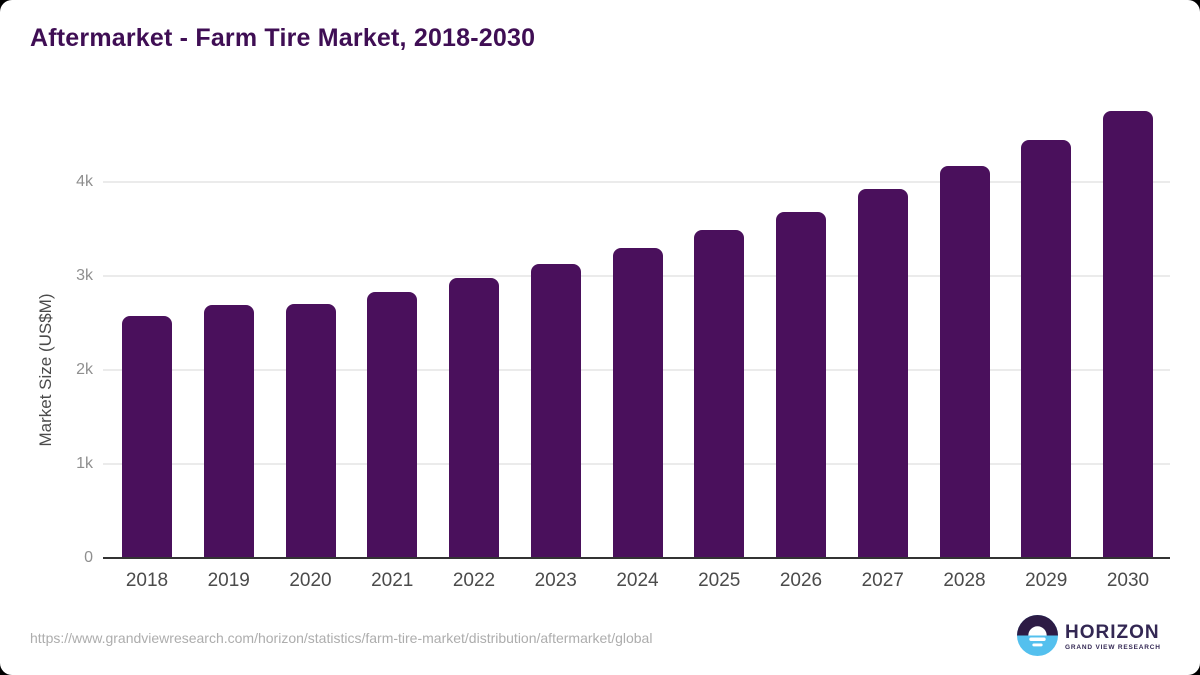 The image size is (1200, 675). Describe the element at coordinates (84, 463) in the screenshot. I see `y-tick-label-1k: 1k` at that location.